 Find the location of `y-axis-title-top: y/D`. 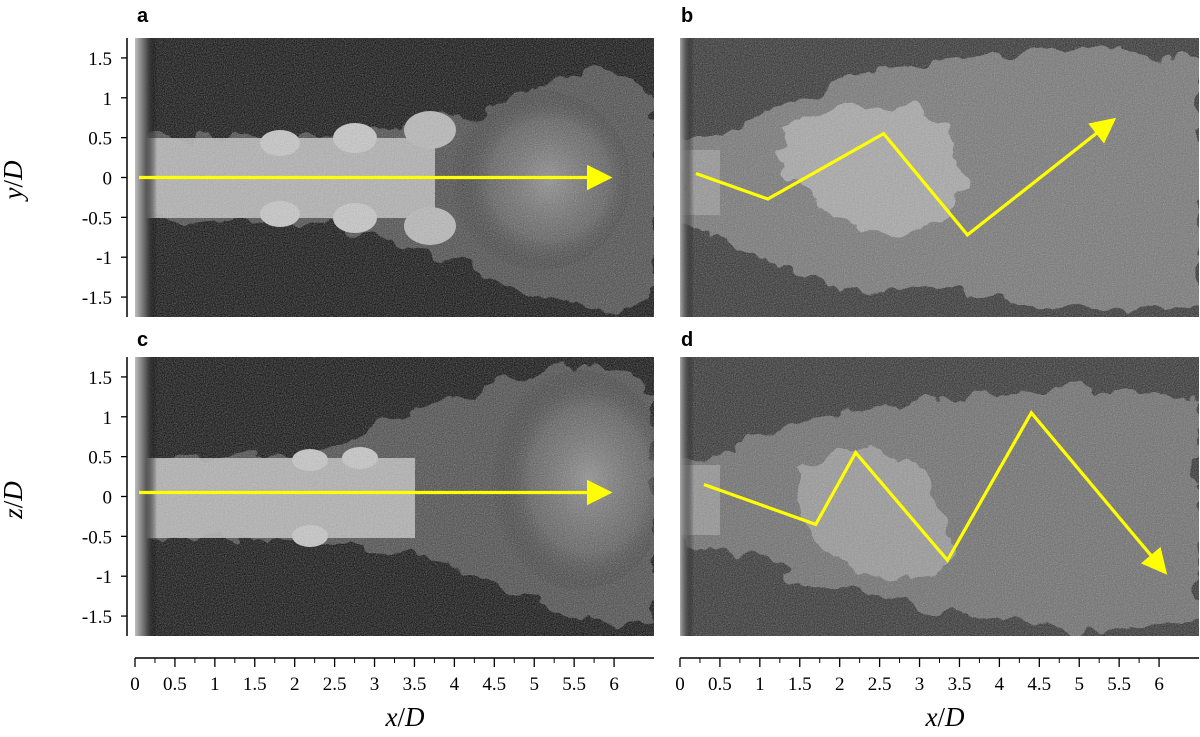

y-axis-title-top: y/D is located at coordinates (14, 181).